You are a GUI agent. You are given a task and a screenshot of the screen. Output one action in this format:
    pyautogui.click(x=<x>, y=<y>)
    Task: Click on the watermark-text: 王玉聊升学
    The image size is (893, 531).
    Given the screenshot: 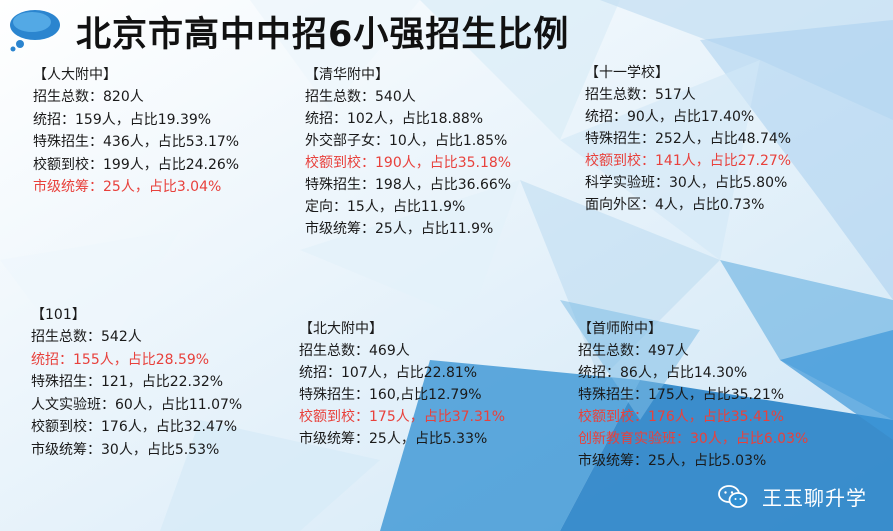 What is the action you would take?
    pyautogui.click(x=814, y=498)
    